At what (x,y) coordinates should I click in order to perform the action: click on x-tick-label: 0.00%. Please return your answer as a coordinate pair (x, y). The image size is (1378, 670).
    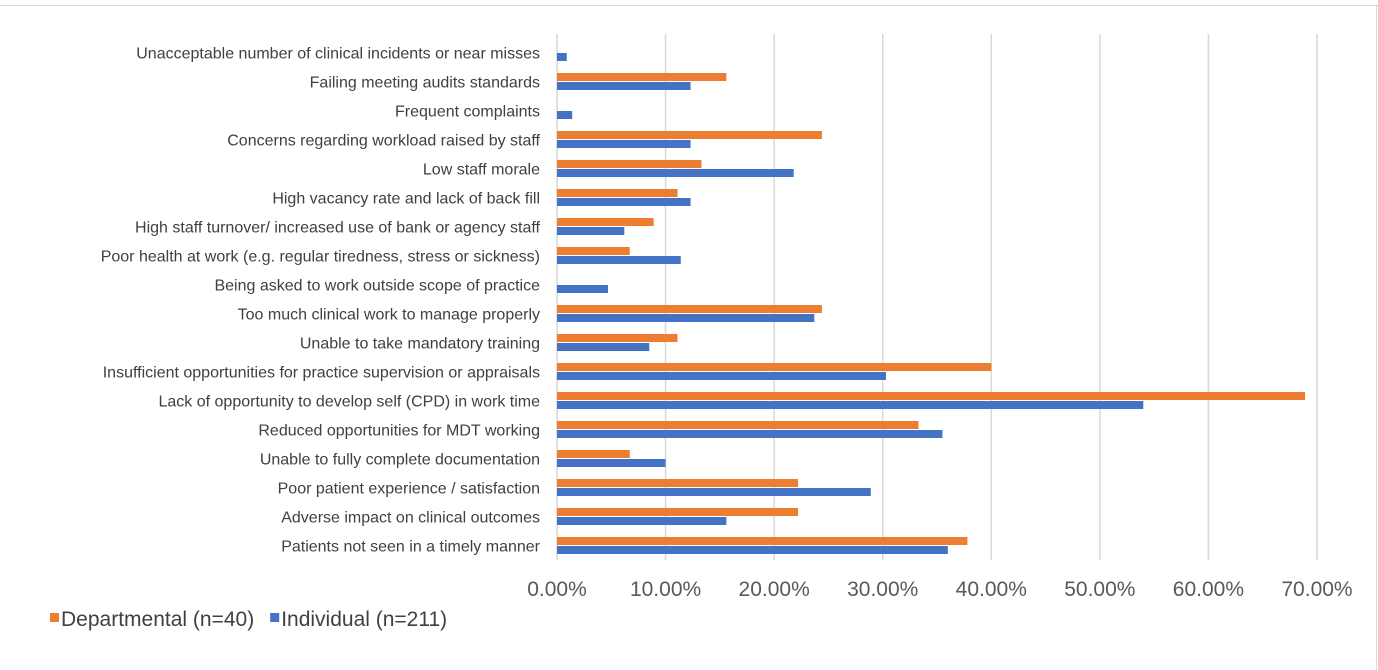
    Looking at the image, I should click on (557, 589).